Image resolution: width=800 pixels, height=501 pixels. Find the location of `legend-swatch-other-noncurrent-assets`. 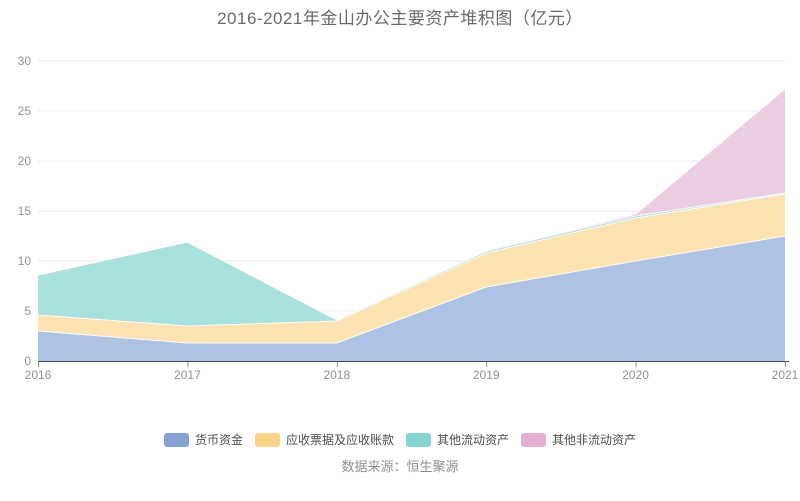

legend-swatch-other-noncurrent-assets is located at coordinates (534, 439).